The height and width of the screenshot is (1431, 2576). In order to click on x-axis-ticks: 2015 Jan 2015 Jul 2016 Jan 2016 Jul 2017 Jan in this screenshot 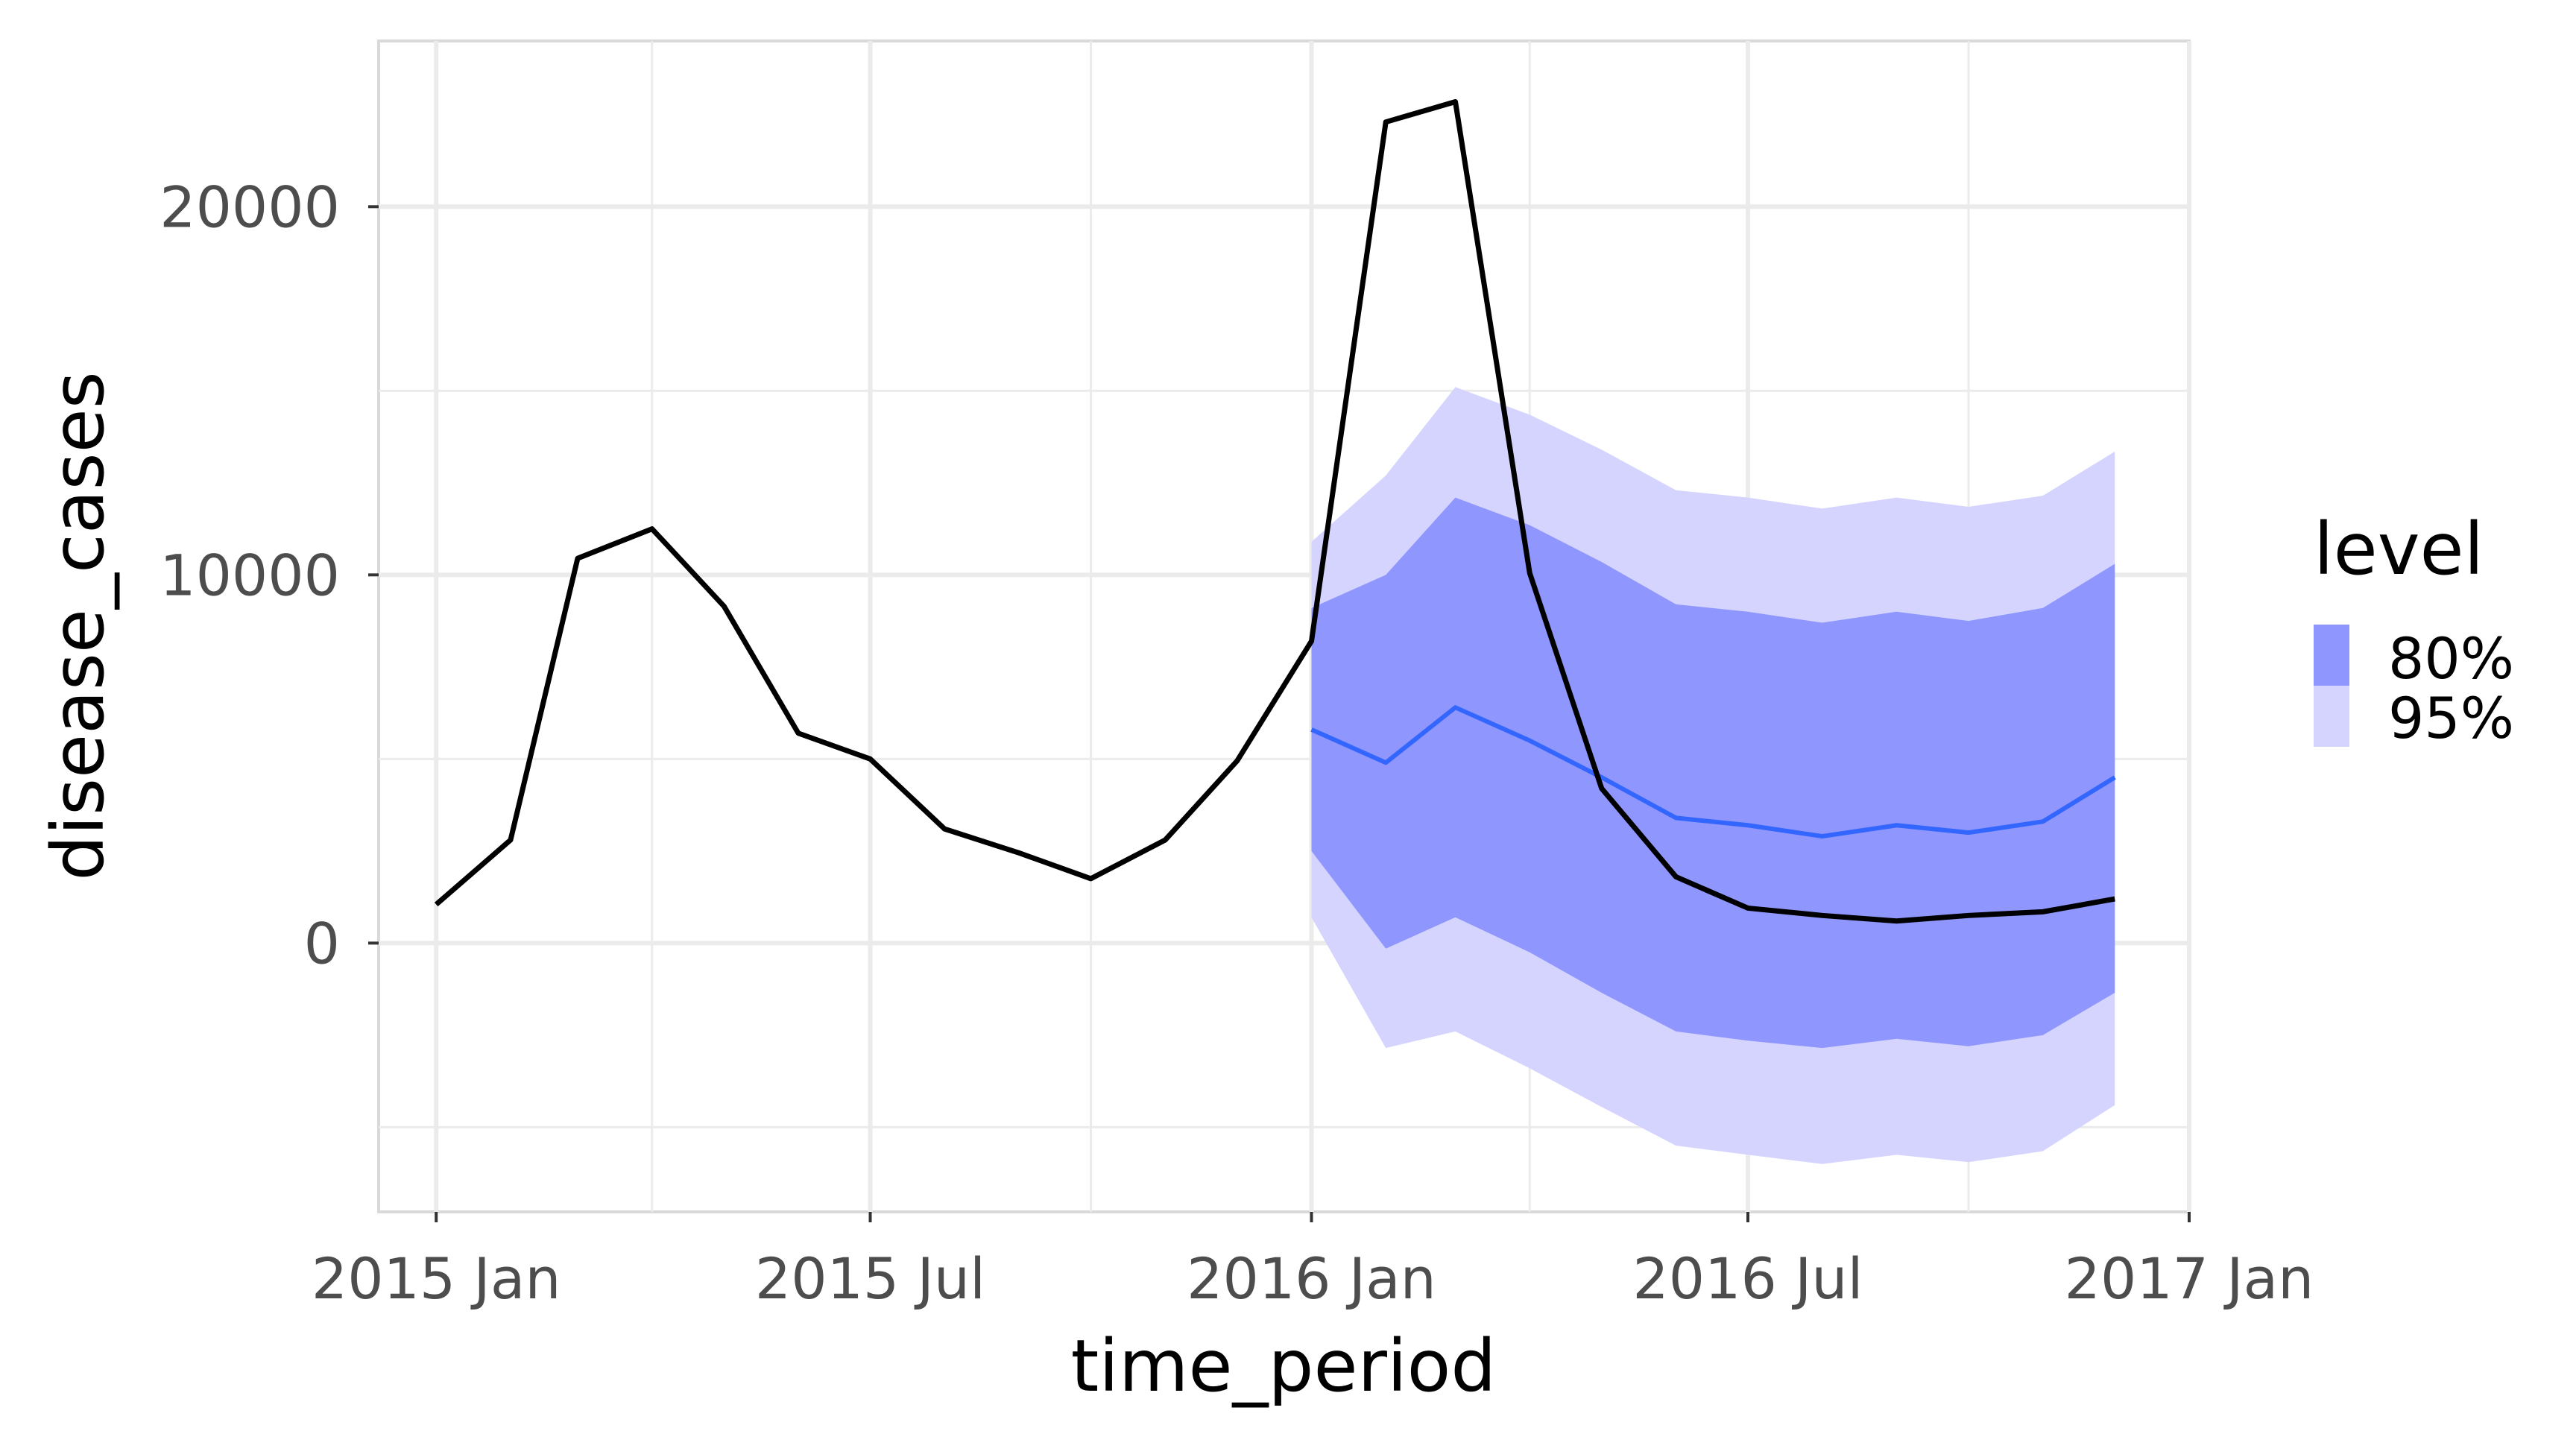, I will do `click(1313, 1262)`.